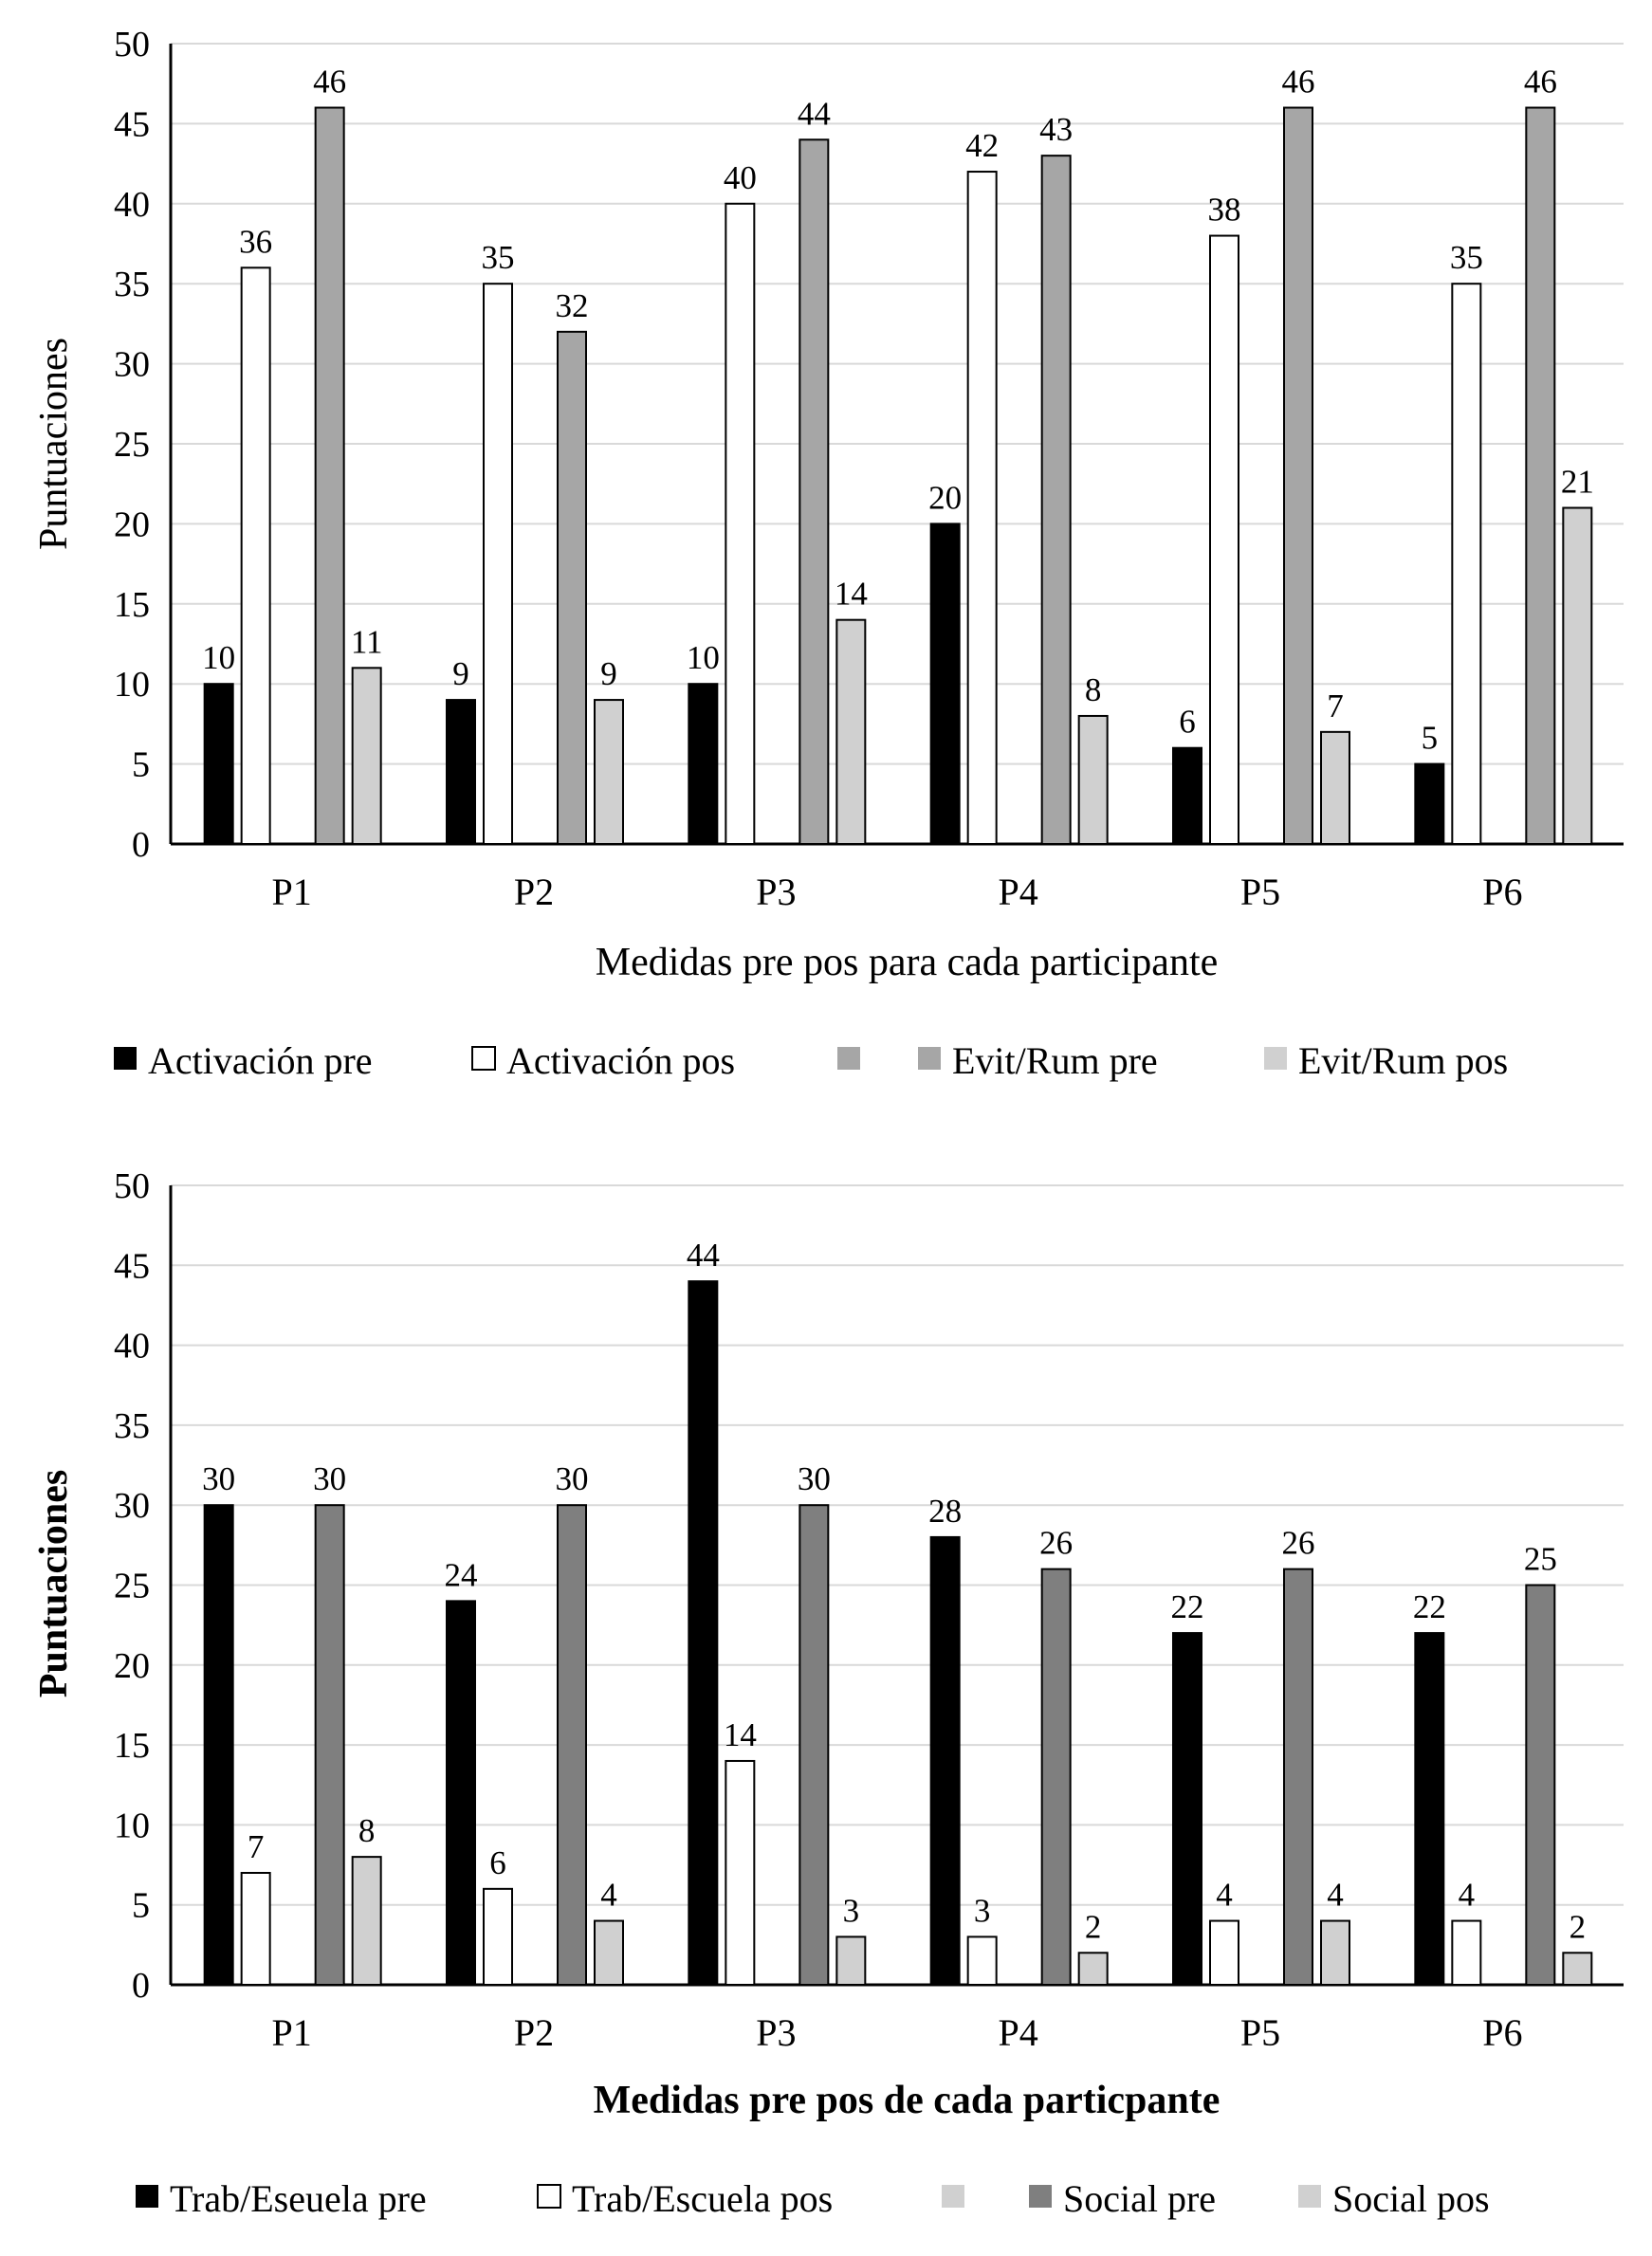 The height and width of the screenshot is (2256, 1652). What do you see at coordinates (54, 444) in the screenshot?
I see `y-axis-title: Puntuaciones` at bounding box center [54, 444].